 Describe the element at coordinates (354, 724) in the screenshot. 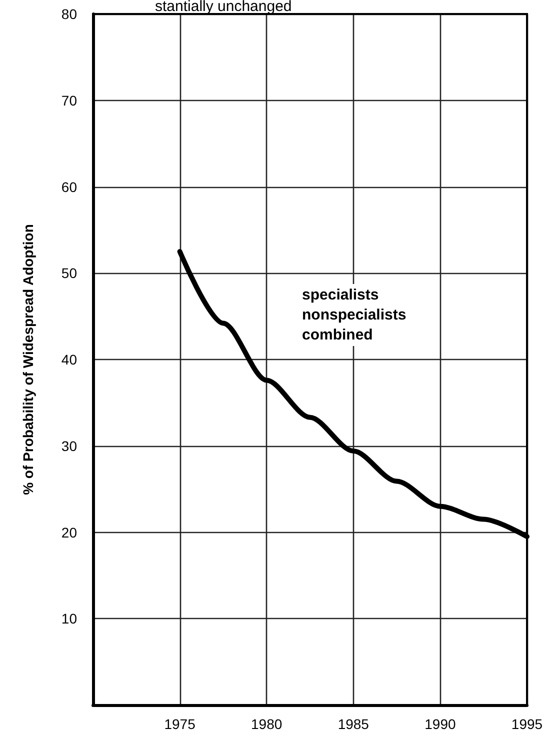

I see `x-tick-label: 1985` at that location.